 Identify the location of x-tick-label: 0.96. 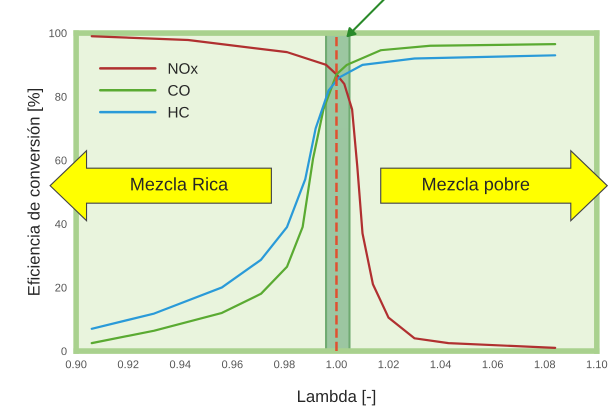
(232, 364).